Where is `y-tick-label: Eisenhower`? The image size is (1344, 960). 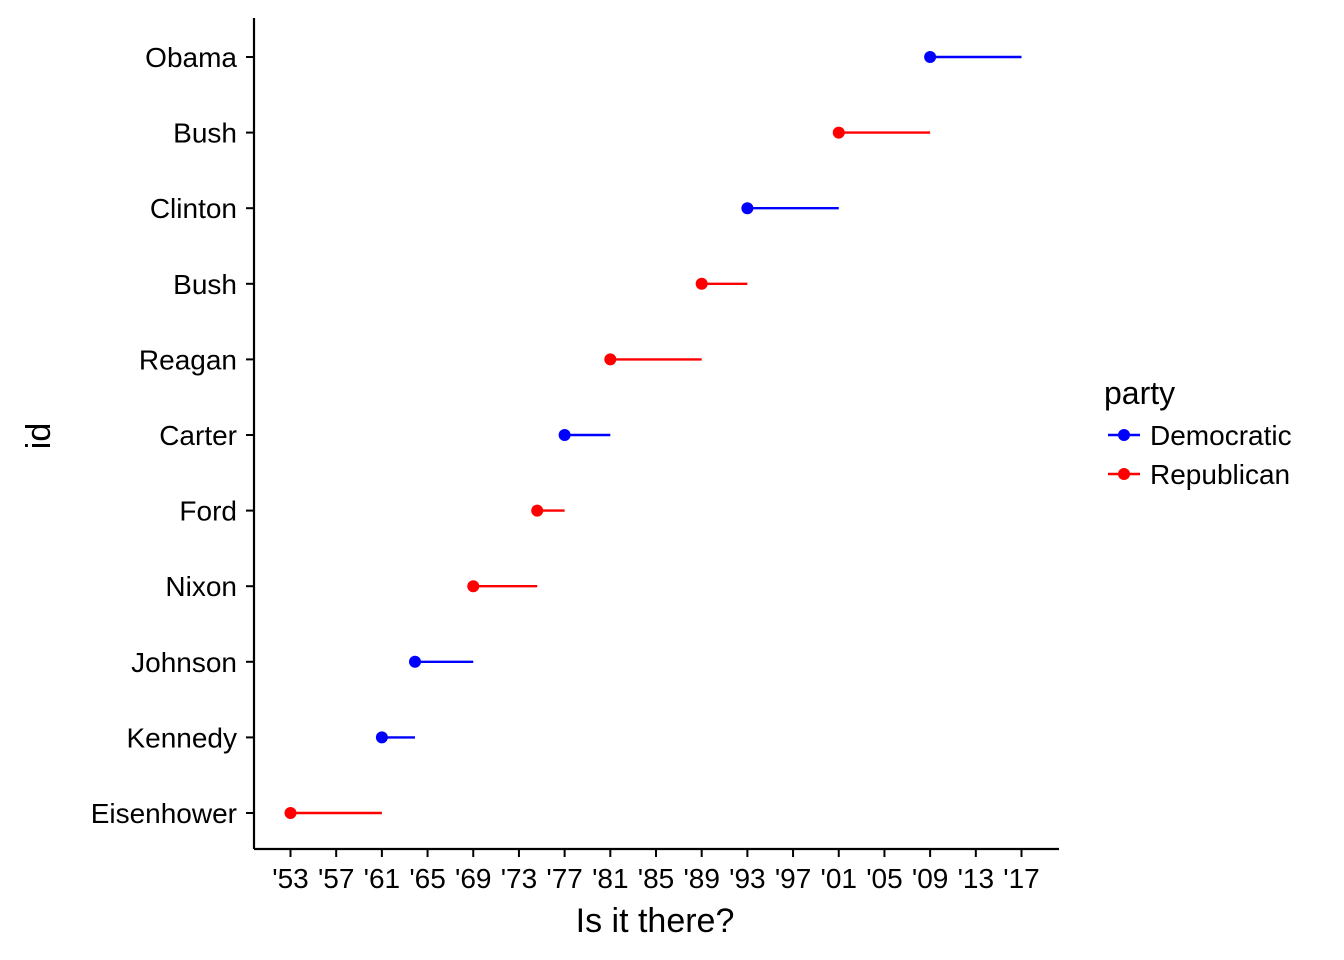
y-tick-label: Eisenhower is located at coordinates (164, 813).